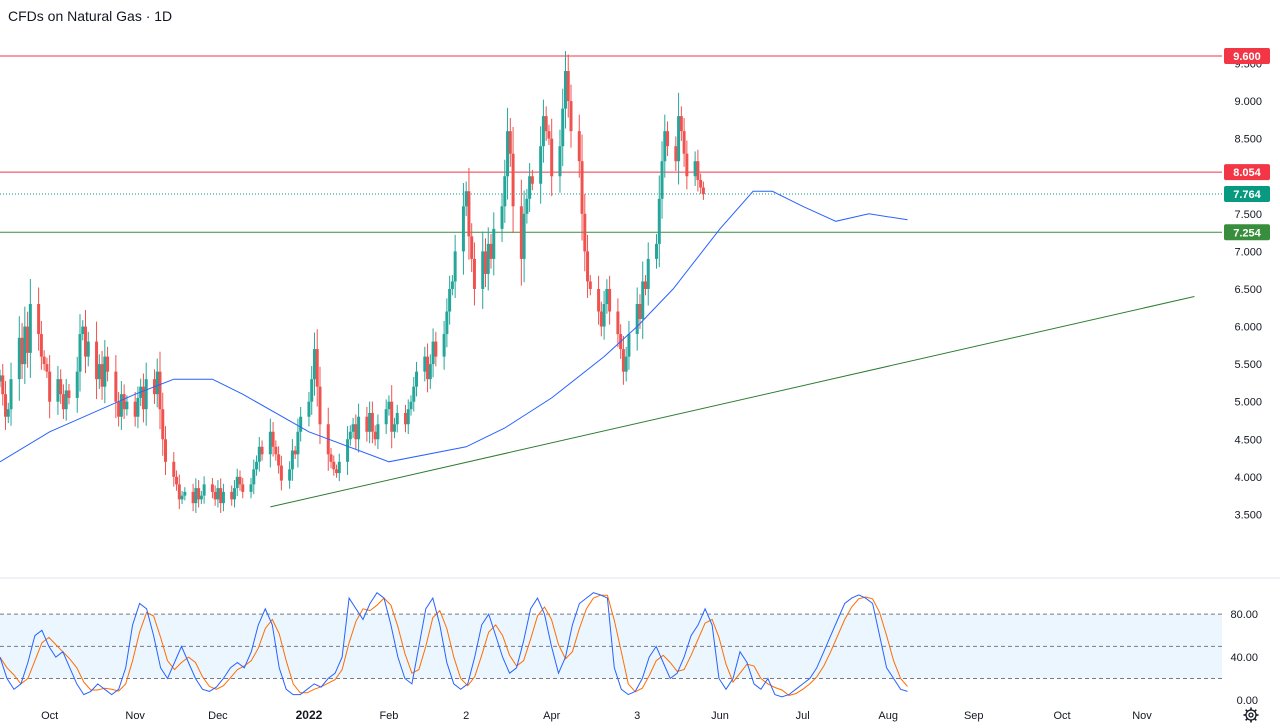 The image size is (1280, 728). What do you see at coordinates (888, 716) in the screenshot?
I see `time-tick-label: Aug` at bounding box center [888, 716].